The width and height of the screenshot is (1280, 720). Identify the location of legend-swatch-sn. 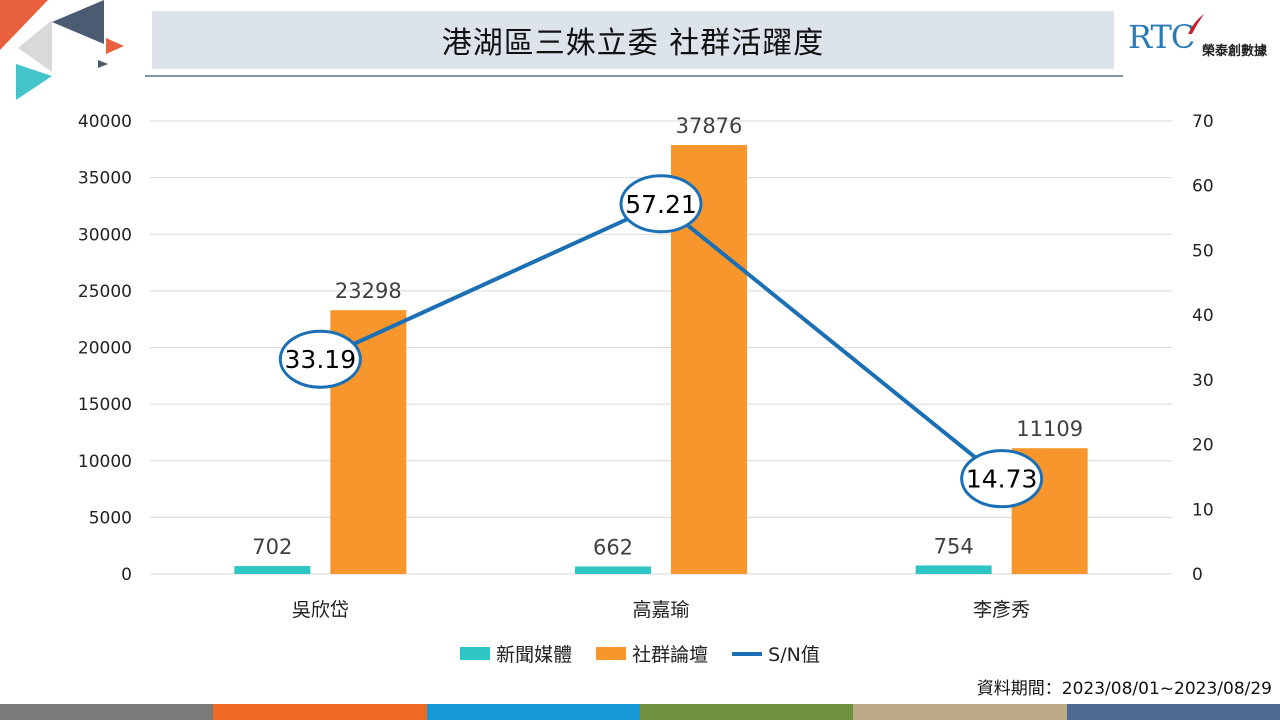
(747, 653).